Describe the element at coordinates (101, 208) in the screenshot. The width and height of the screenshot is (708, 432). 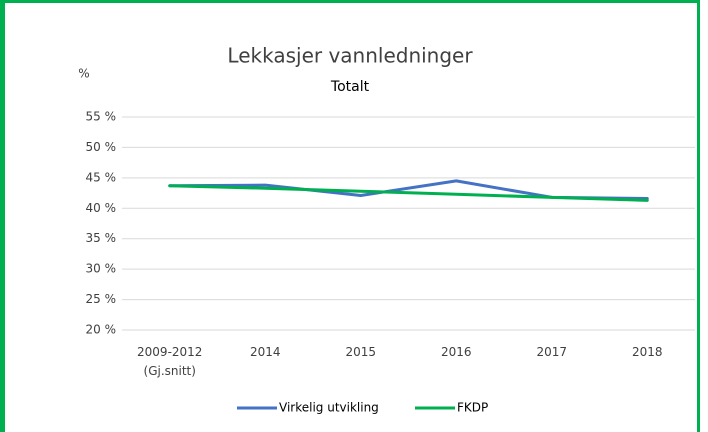
I see `y-tick-label: 40 %` at that location.